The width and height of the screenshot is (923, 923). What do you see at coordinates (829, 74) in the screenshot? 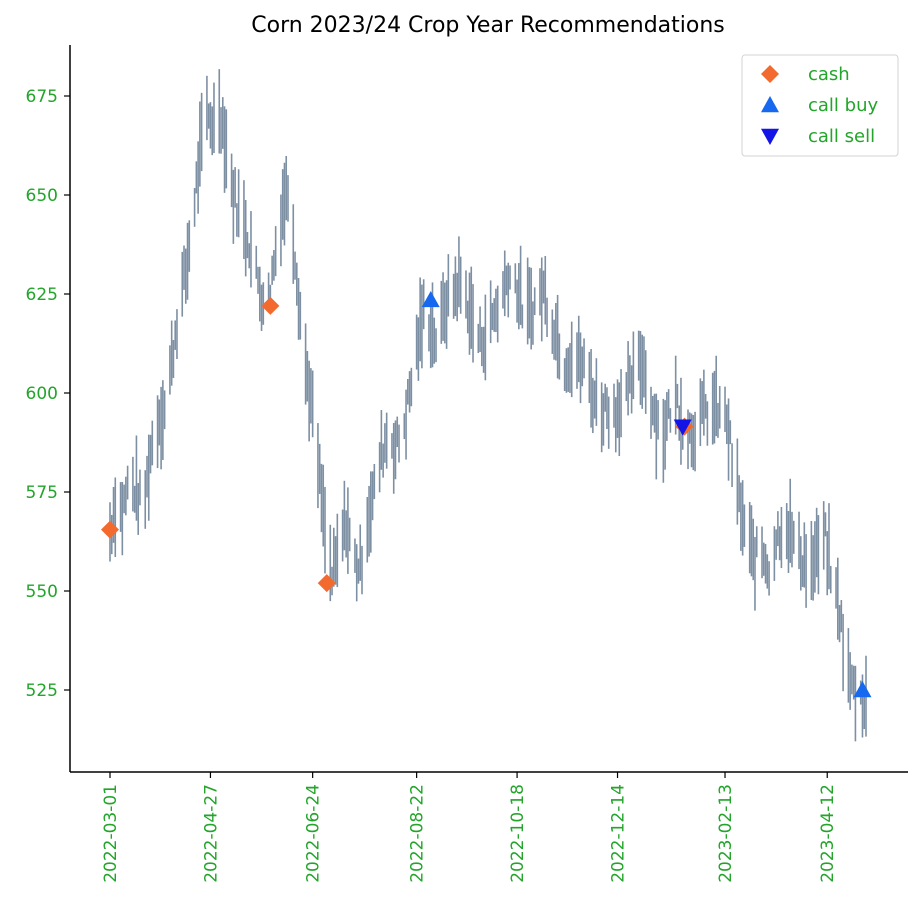
I see `legend-label: cash` at bounding box center [829, 74].